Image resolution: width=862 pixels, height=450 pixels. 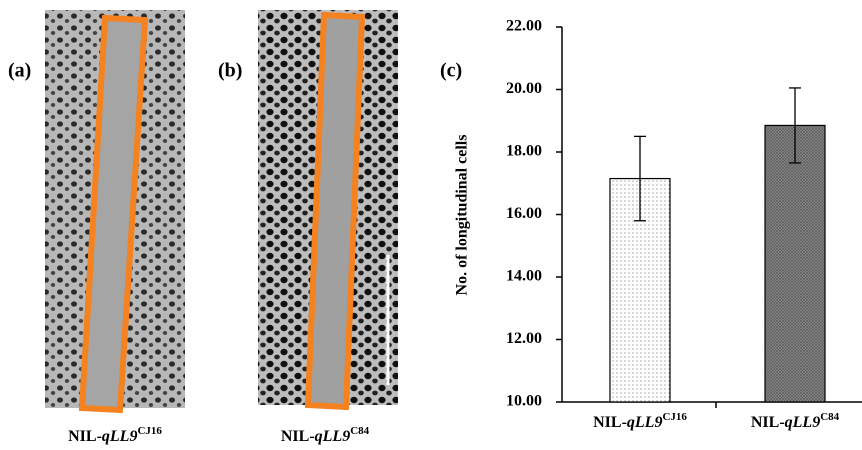 I want to click on micrograph-b, so click(x=328, y=210).